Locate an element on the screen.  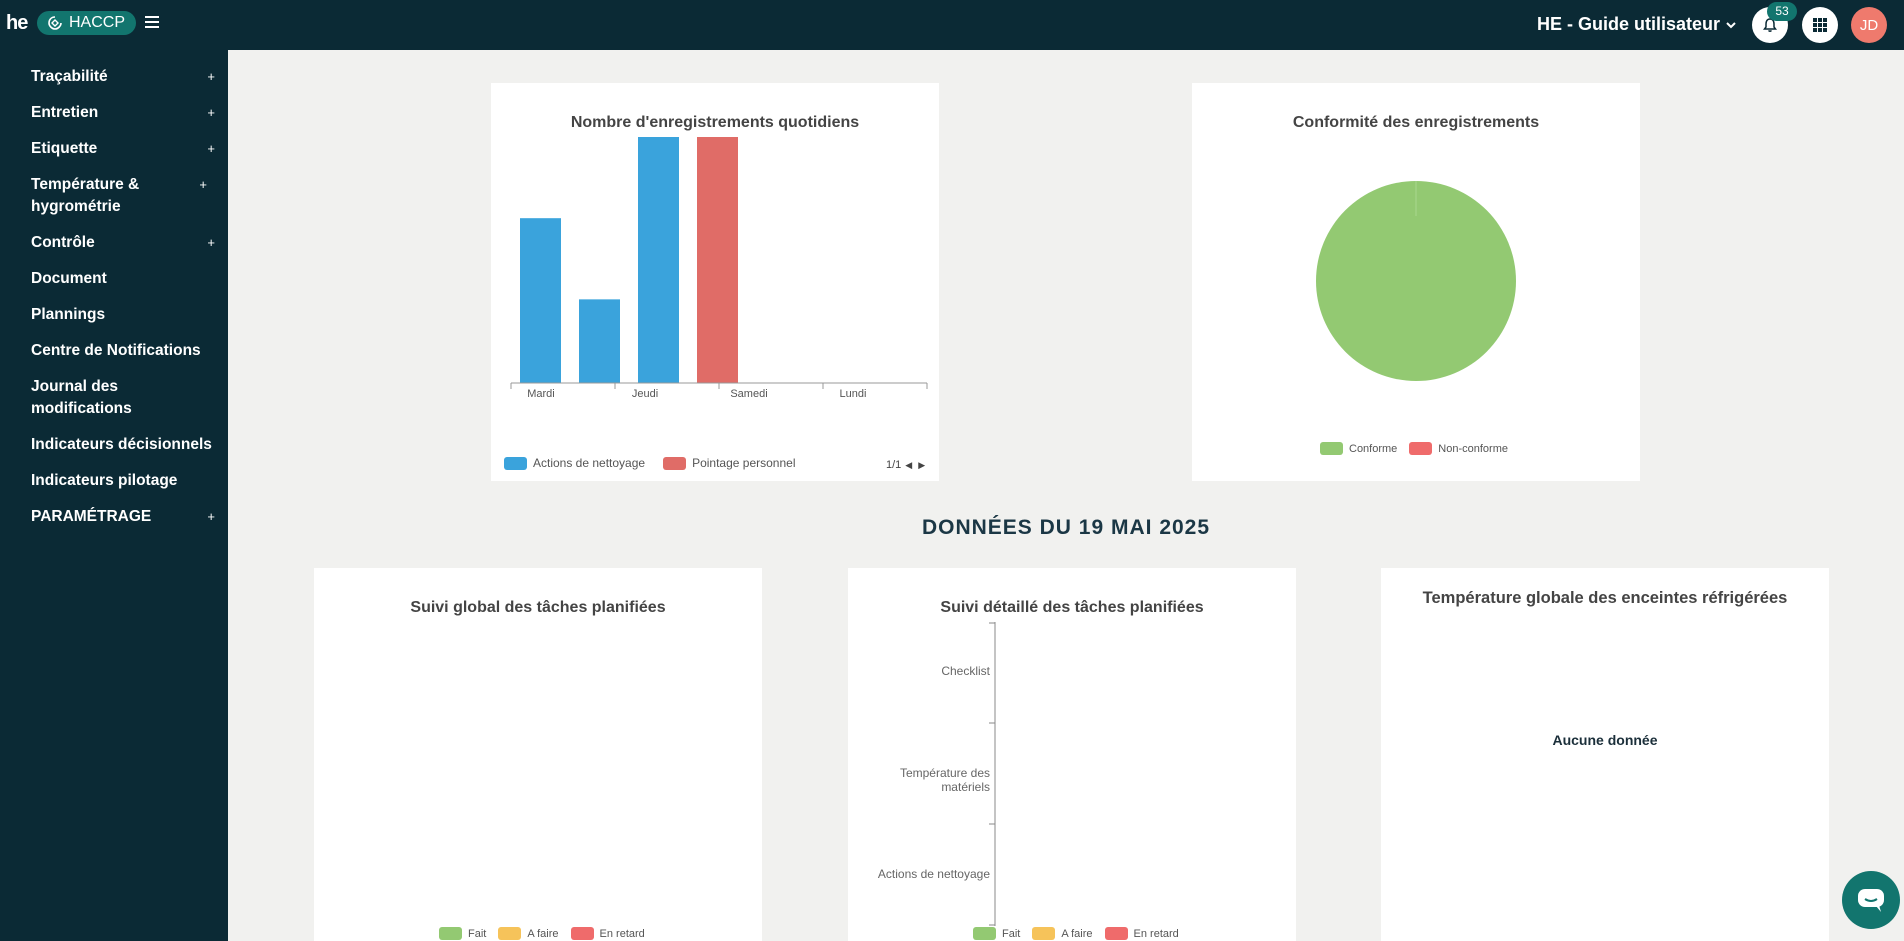
sidebar-item-entretien: Entretien + is located at coordinates (123, 113).